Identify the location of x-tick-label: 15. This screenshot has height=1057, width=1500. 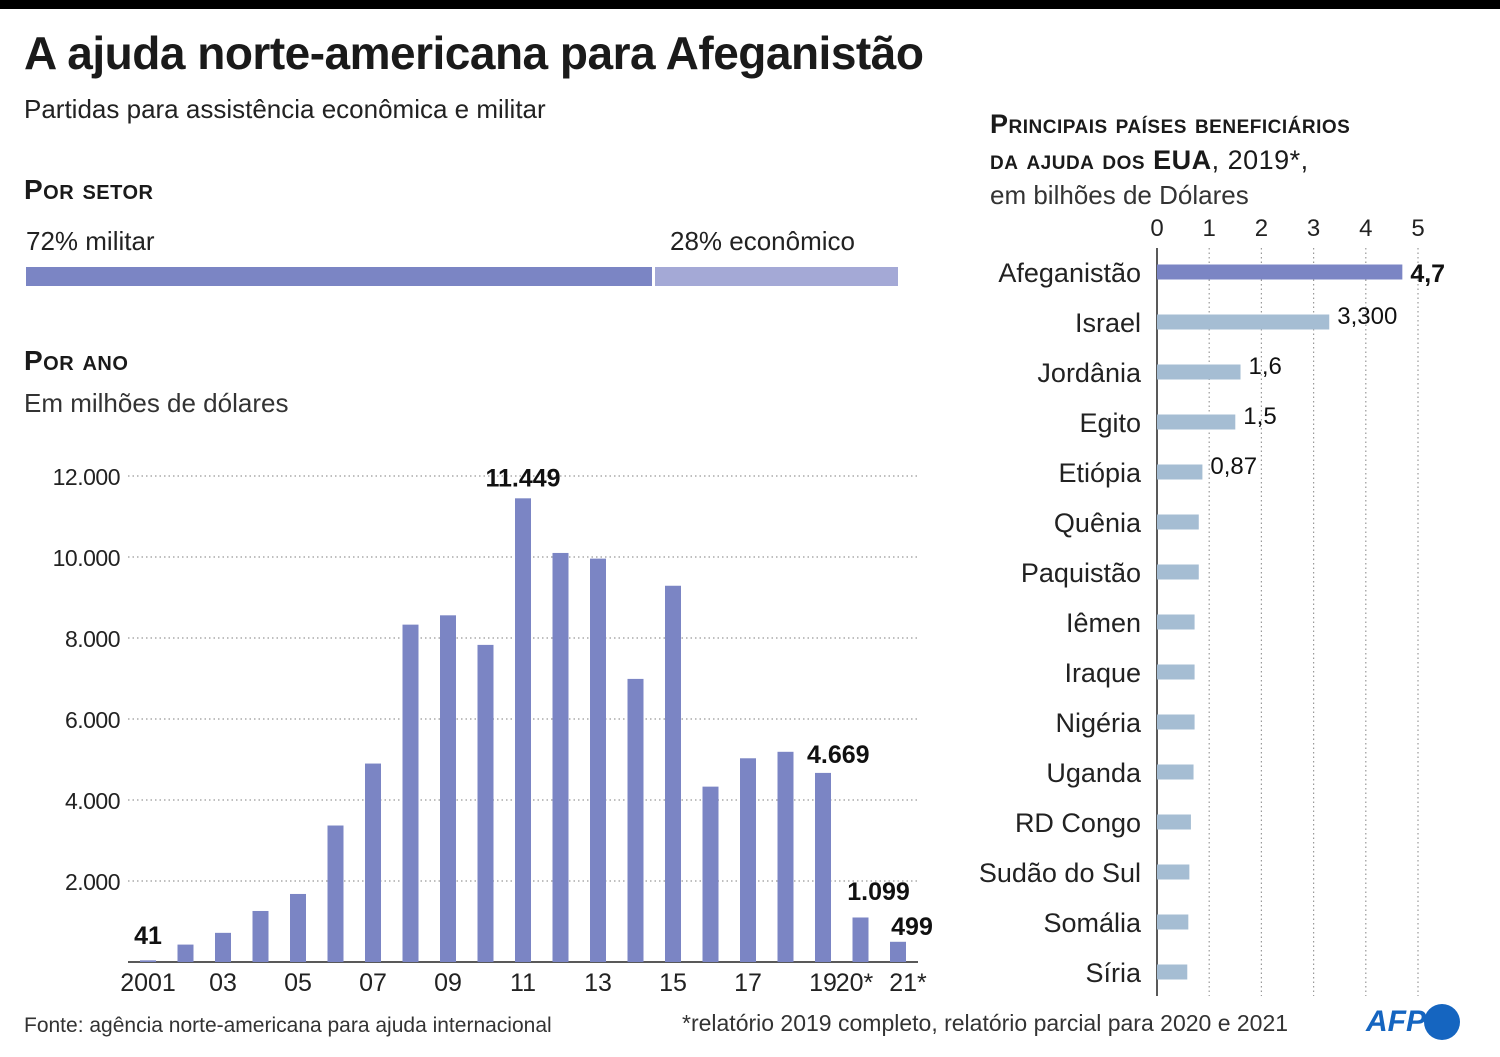
(673, 983).